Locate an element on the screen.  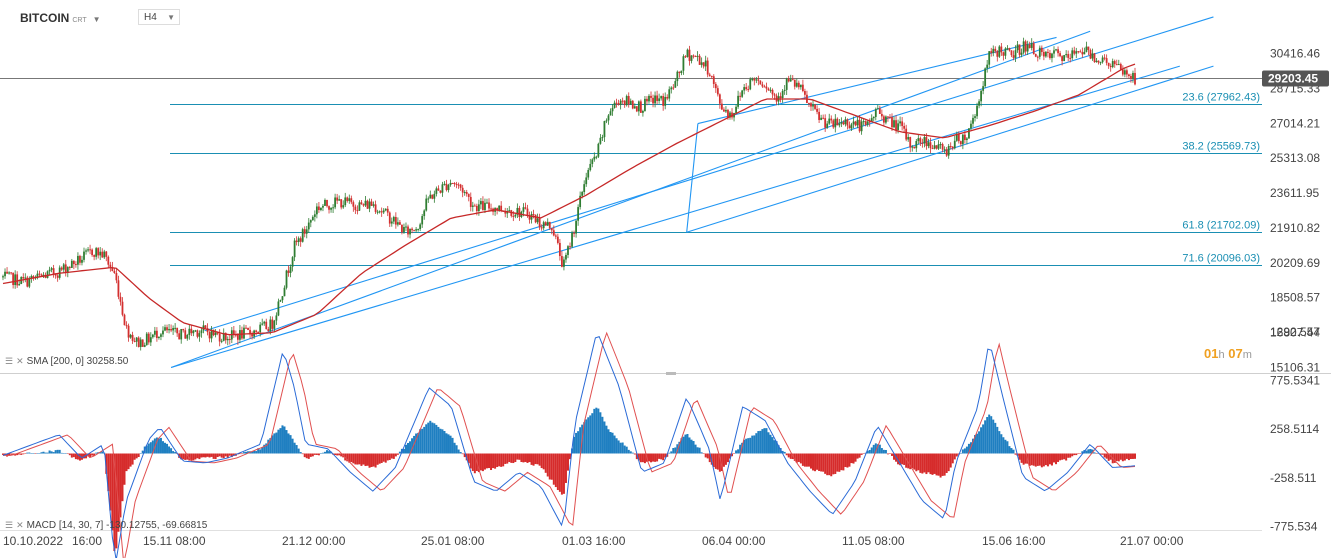
timeframe-dropdown: H4 ▼ is located at coordinates (159, 17).